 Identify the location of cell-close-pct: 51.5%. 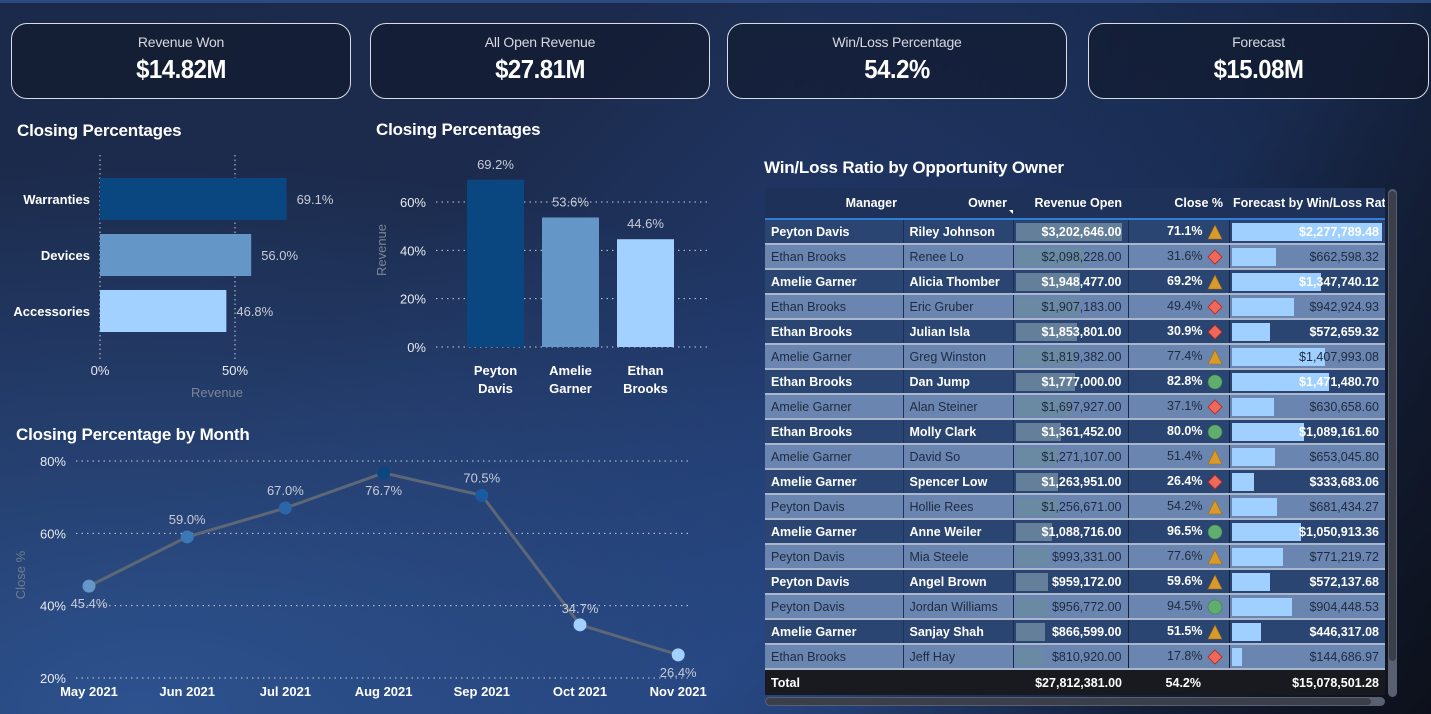
(1178, 632).